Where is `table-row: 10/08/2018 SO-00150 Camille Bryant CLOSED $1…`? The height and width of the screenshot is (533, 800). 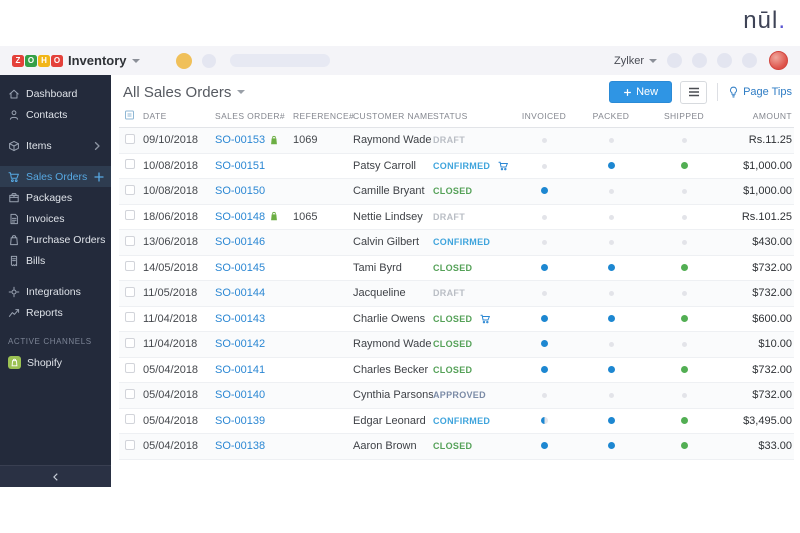
table-row: 10/08/2018 SO-00150 Camille Bryant CLOSED $1… is located at coordinates (456, 192).